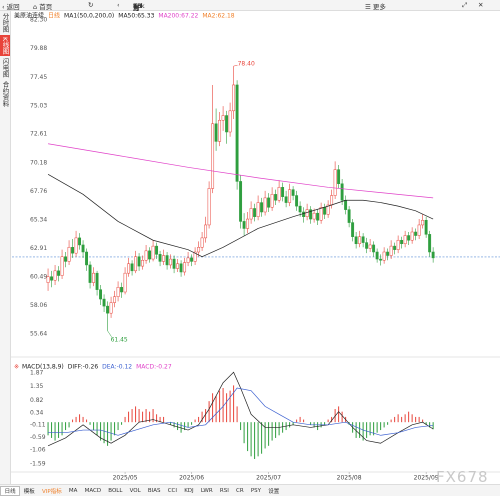  I want to click on period-button: 30, so click(137, 6).